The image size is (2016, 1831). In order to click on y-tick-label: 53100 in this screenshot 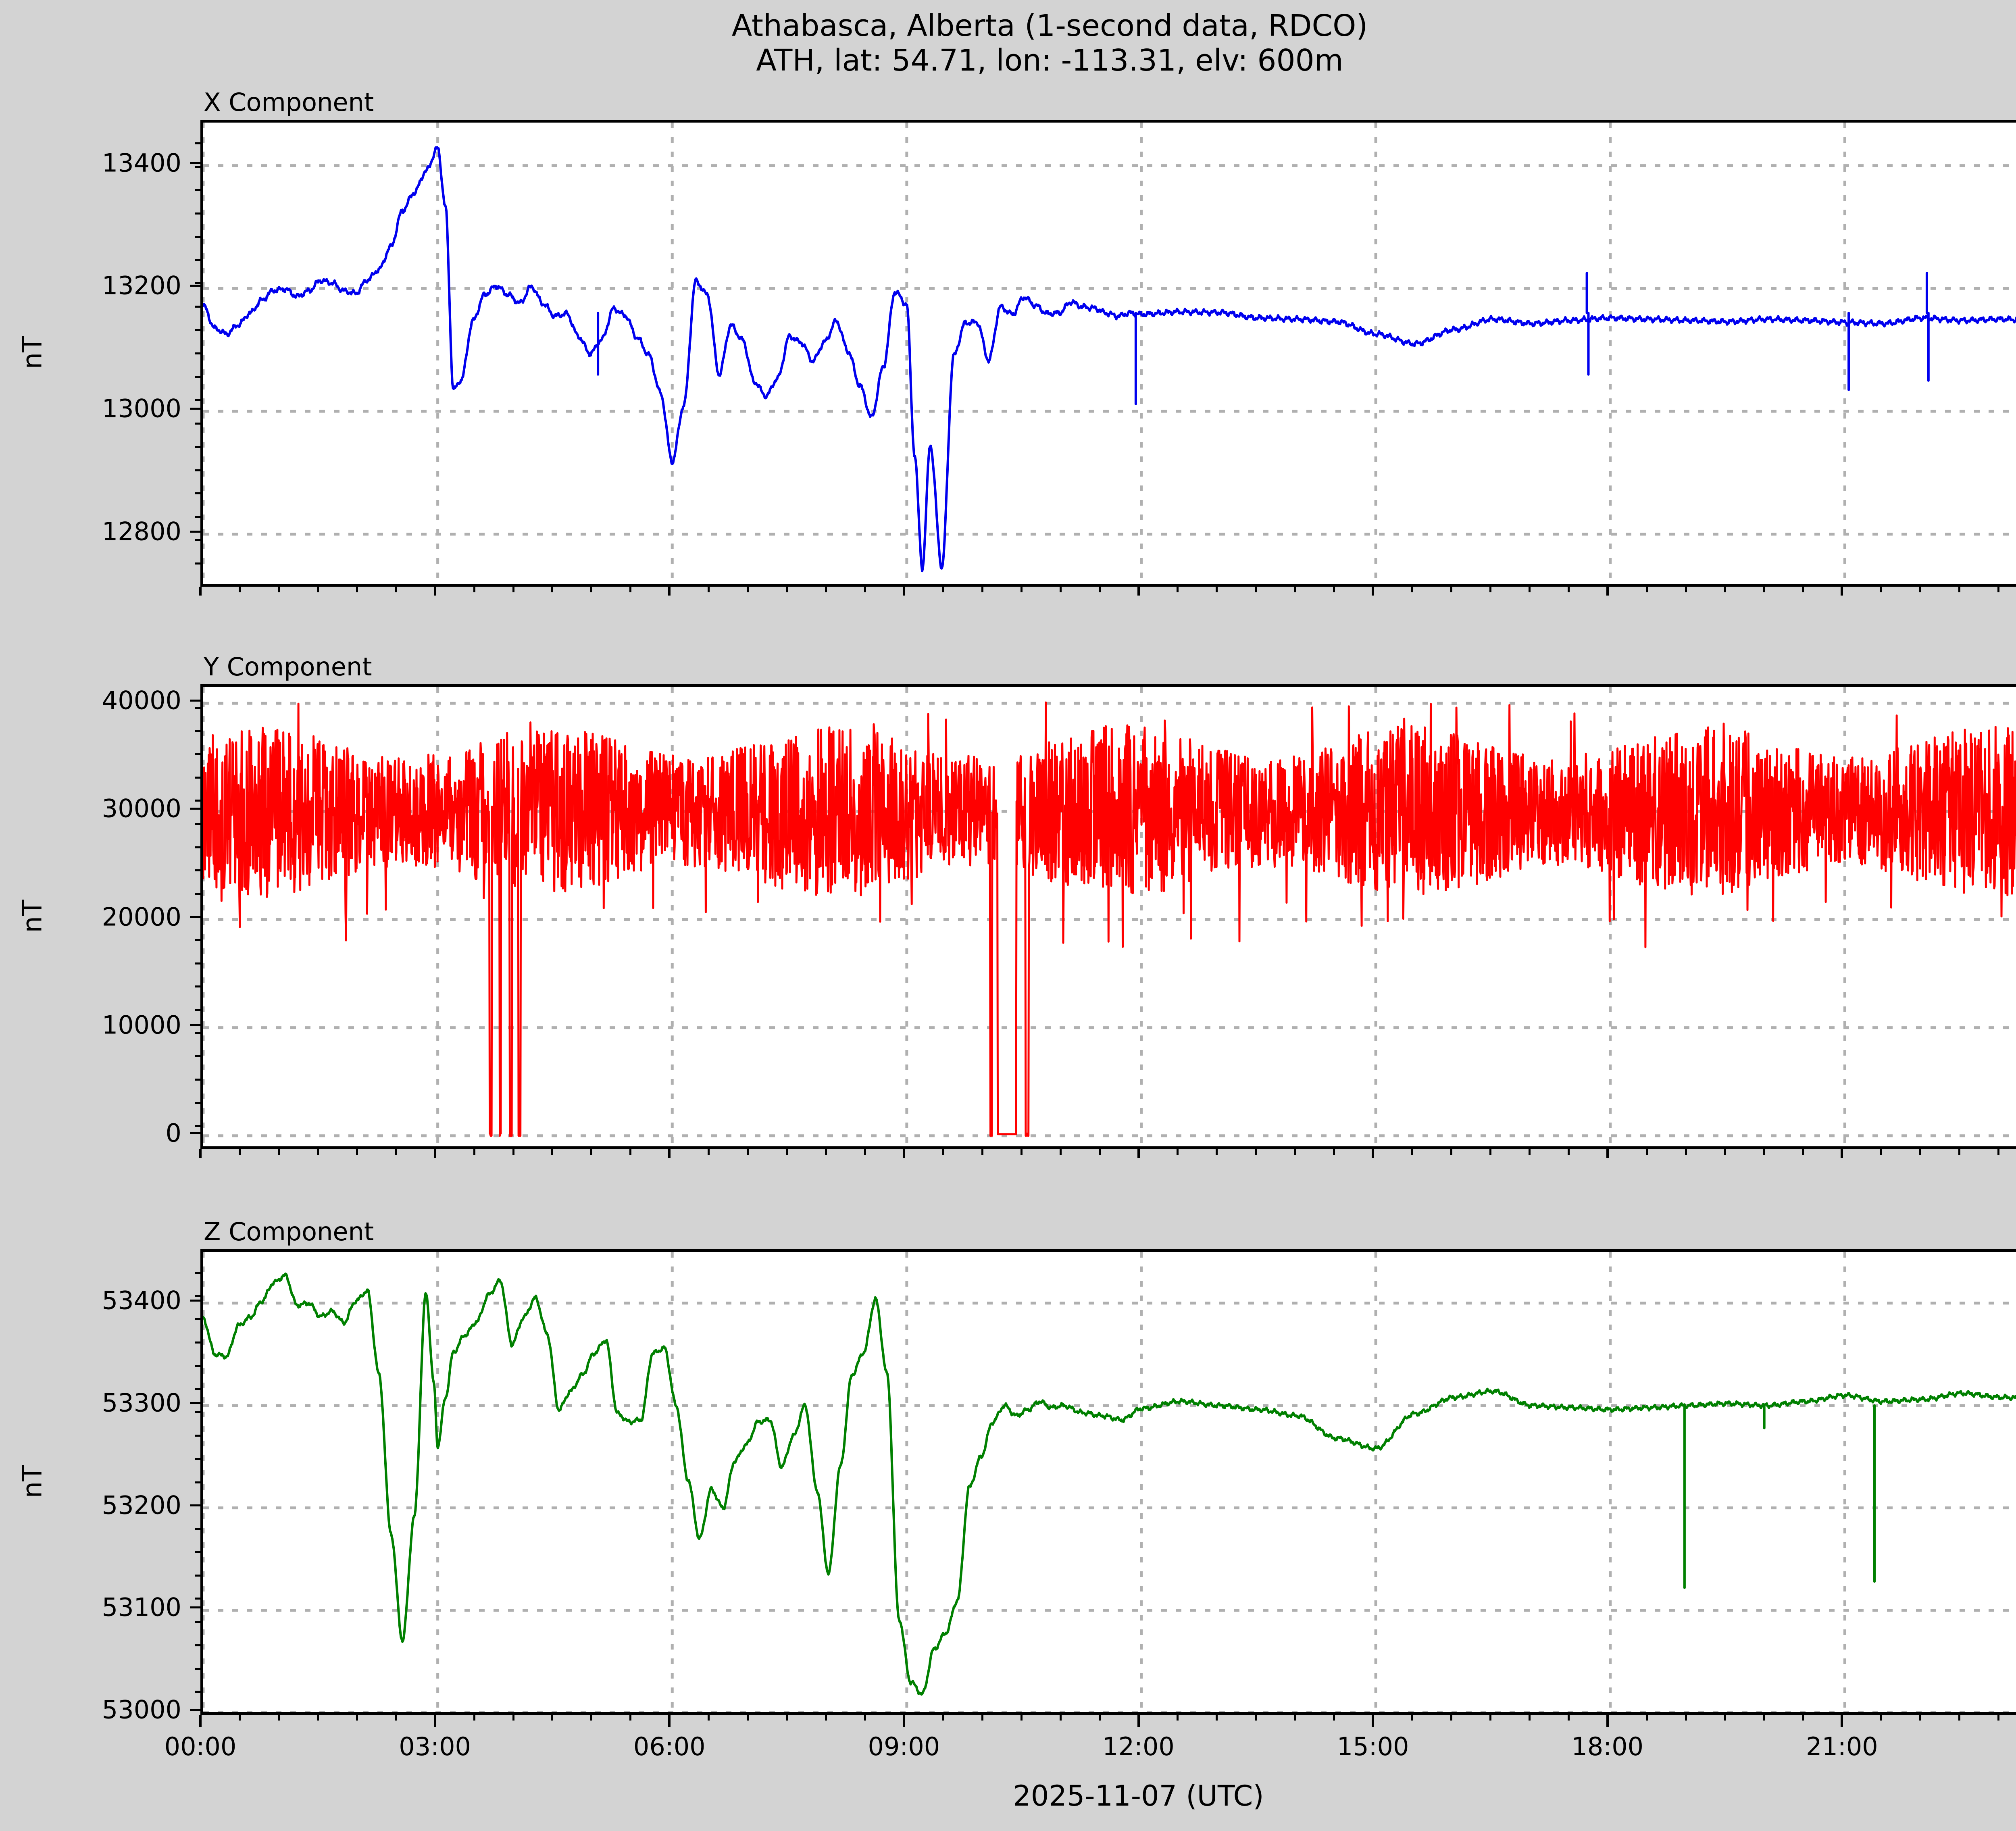, I will do `click(141, 1607)`.